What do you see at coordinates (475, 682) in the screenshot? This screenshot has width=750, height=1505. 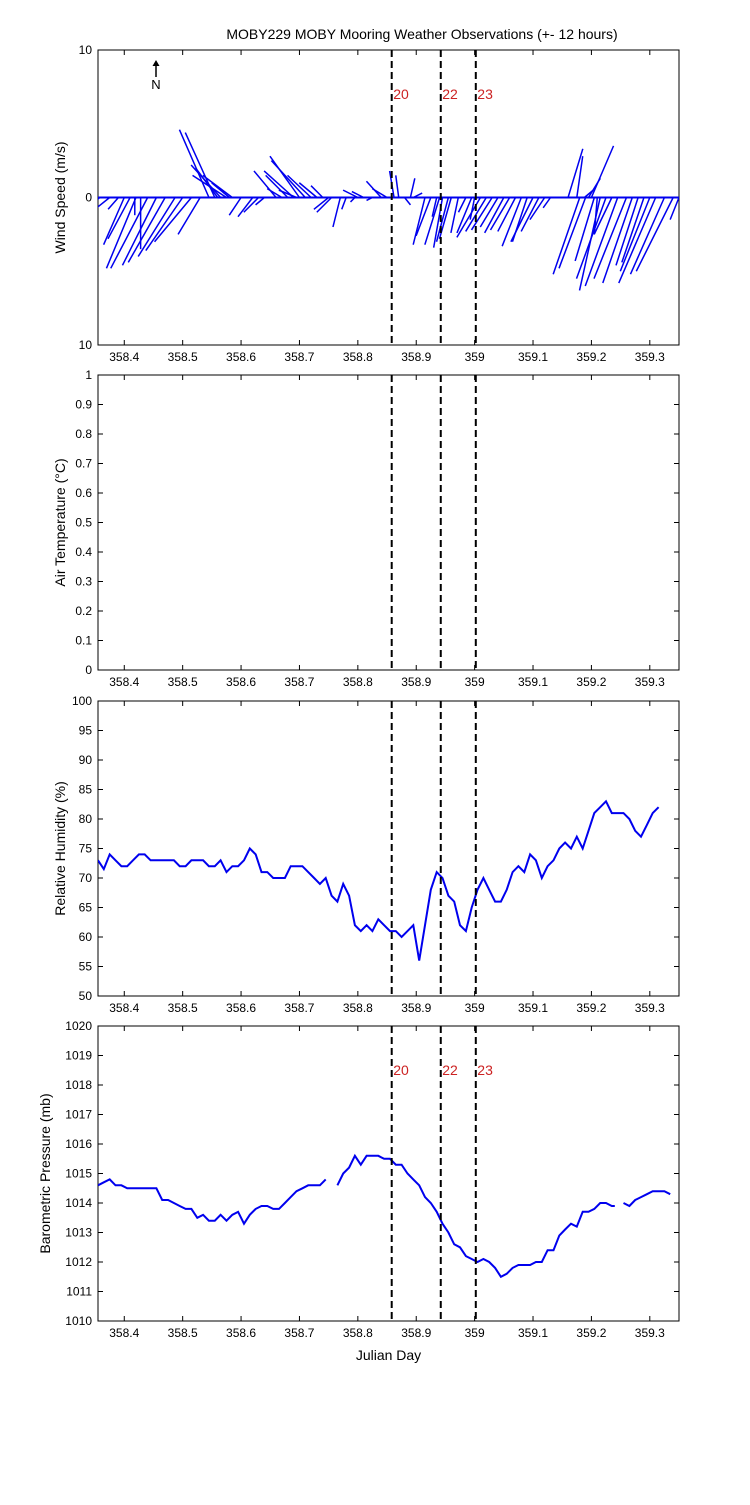 I see `air-temperature-x-tick-label: 359` at bounding box center [475, 682].